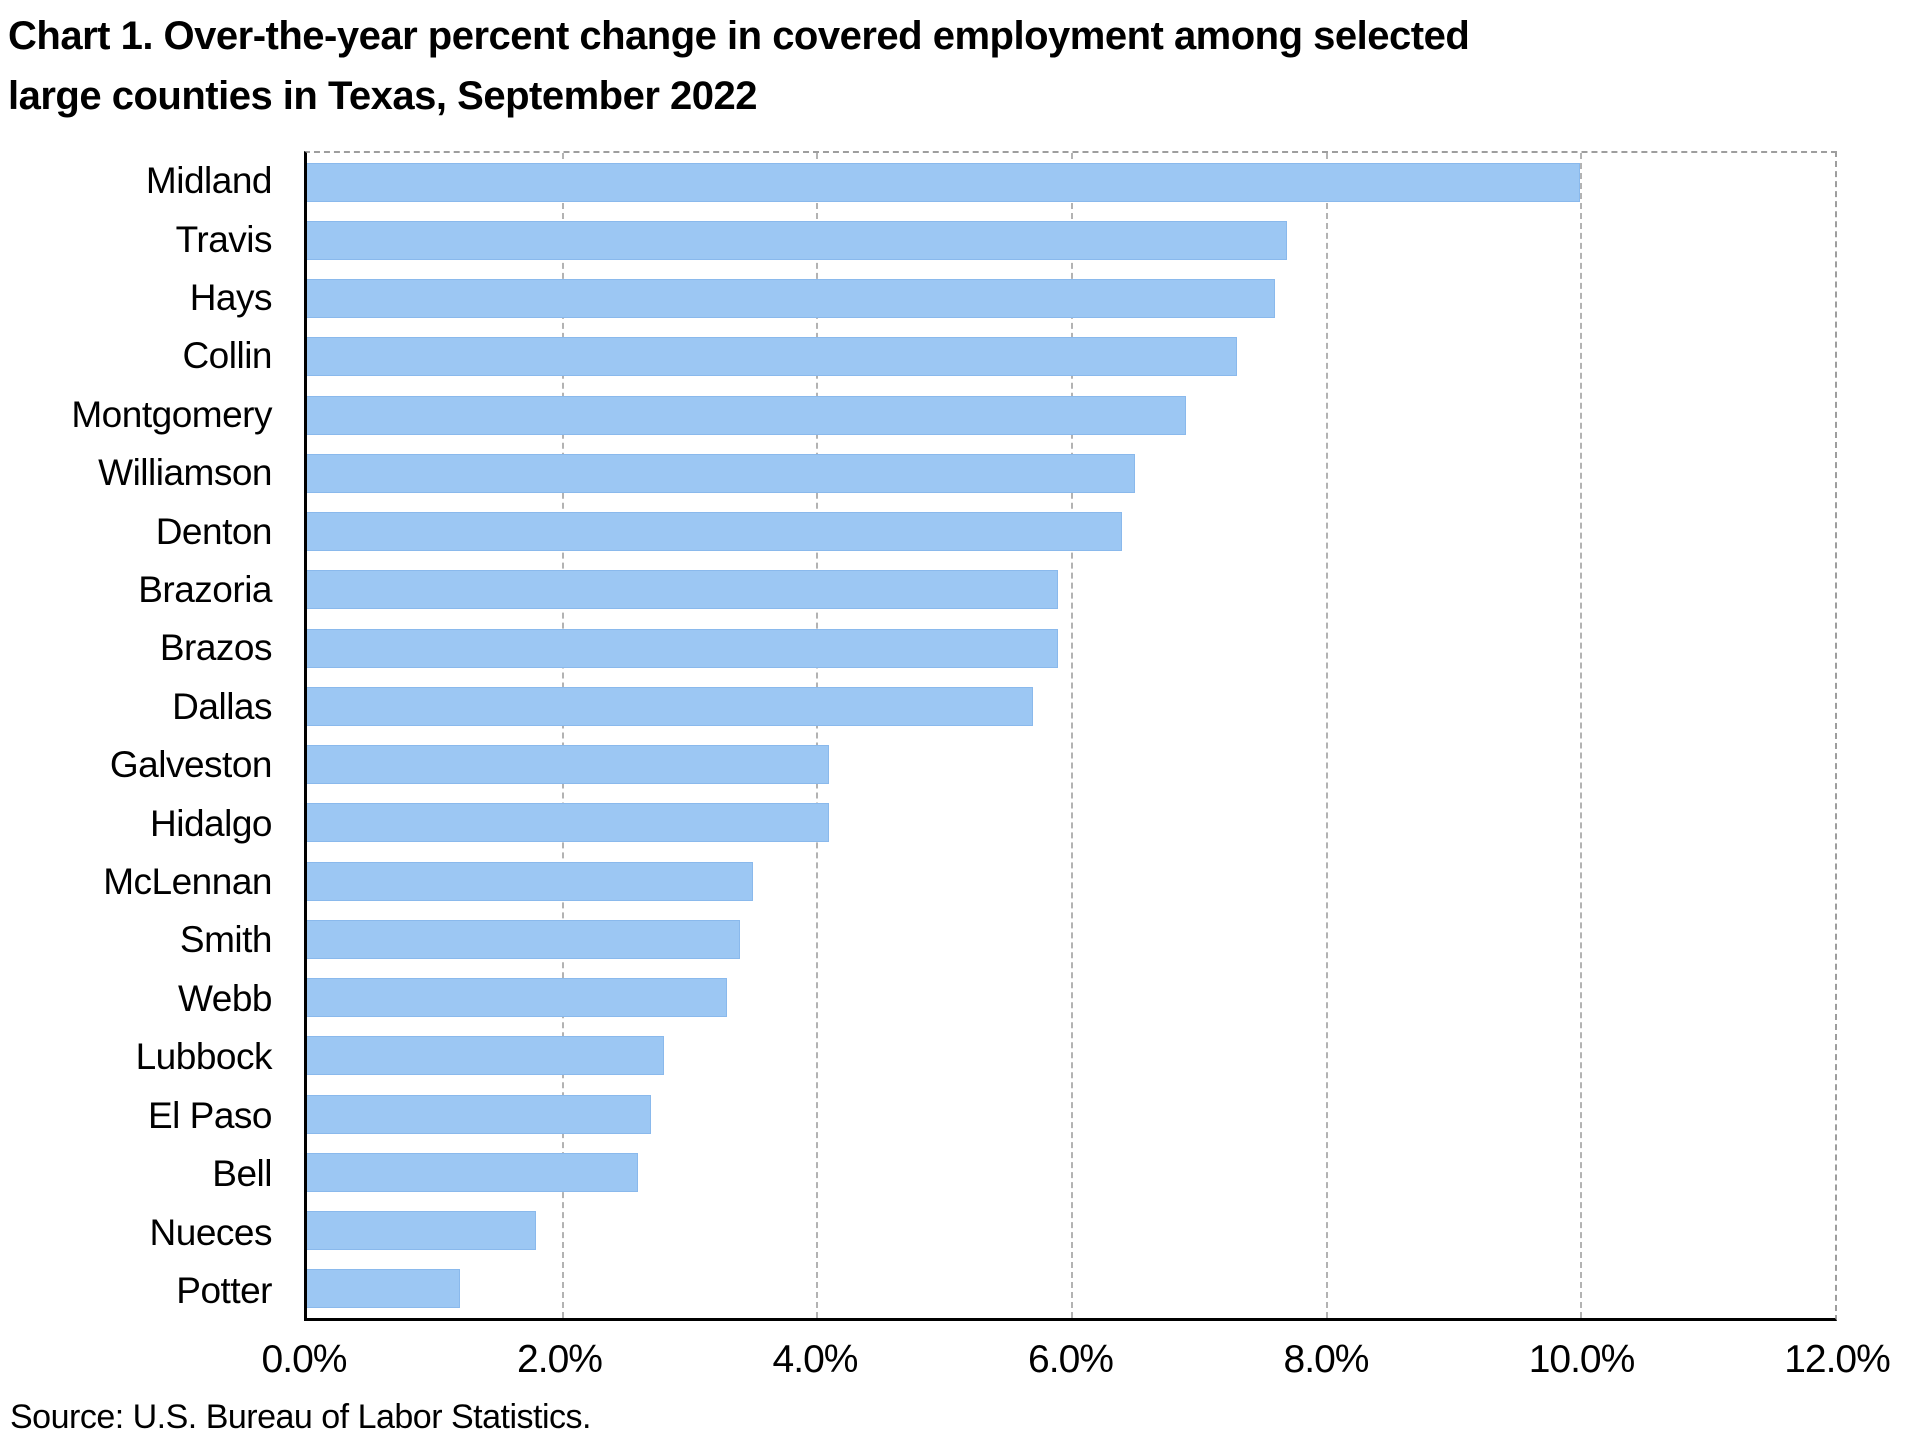  I want to click on x-axis-labels: 0.0% 2.0% 4.0% 6.0% 8.0% 10.0% 12.0%, so click(1076, 1368).